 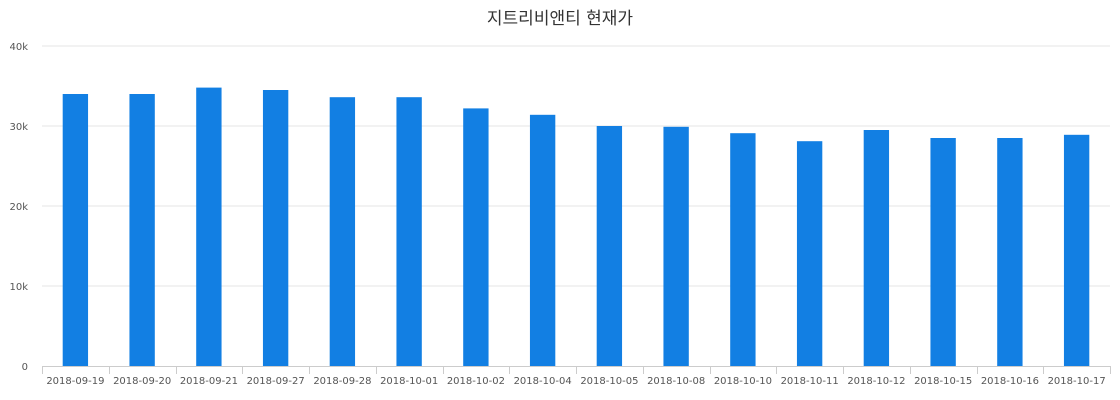 I want to click on x-tick-label: 2018-10-02, so click(x=476, y=381).